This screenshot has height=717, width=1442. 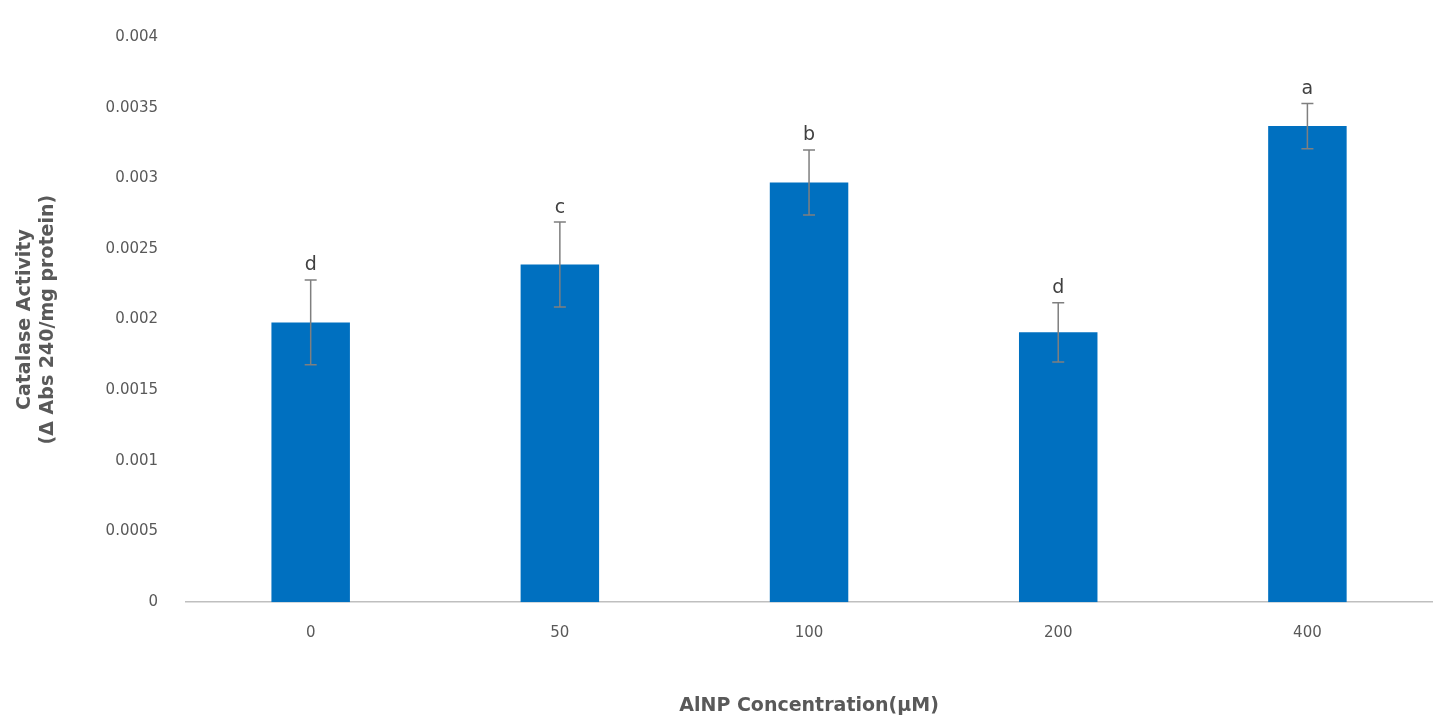 What do you see at coordinates (809, 133) in the screenshot?
I see `annotation: b` at bounding box center [809, 133].